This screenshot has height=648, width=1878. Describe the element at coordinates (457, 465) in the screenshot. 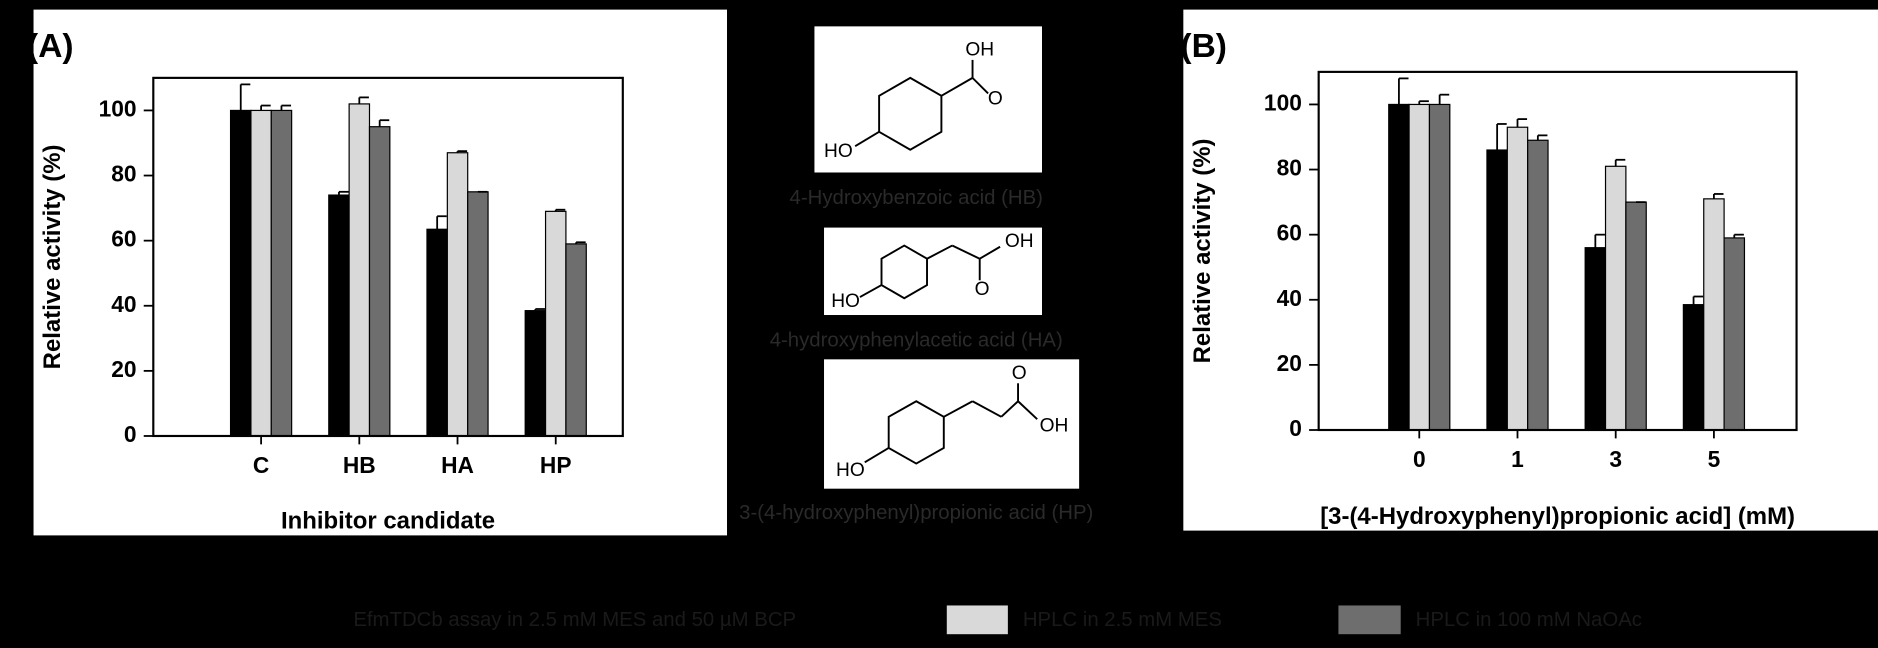

I see `x-tick-label: HA` at that location.